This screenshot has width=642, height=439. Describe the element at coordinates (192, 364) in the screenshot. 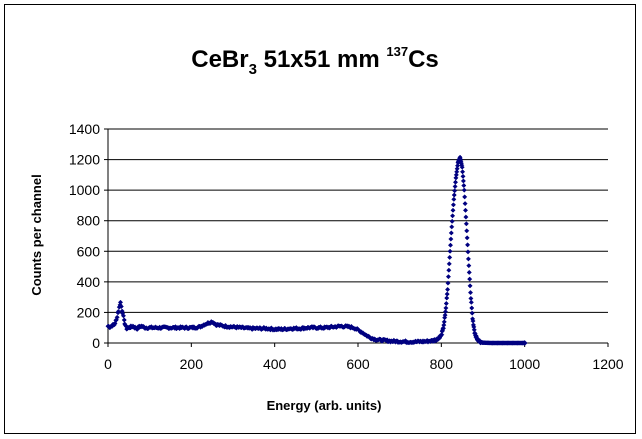

I see `x-tick-label-200: 200` at that location.